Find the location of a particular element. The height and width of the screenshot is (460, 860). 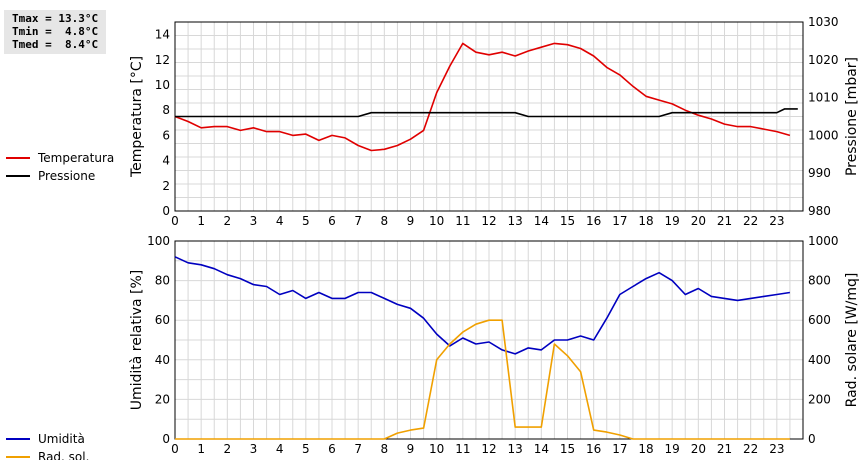

y2-tick-label: 0 is located at coordinates (812, 439).